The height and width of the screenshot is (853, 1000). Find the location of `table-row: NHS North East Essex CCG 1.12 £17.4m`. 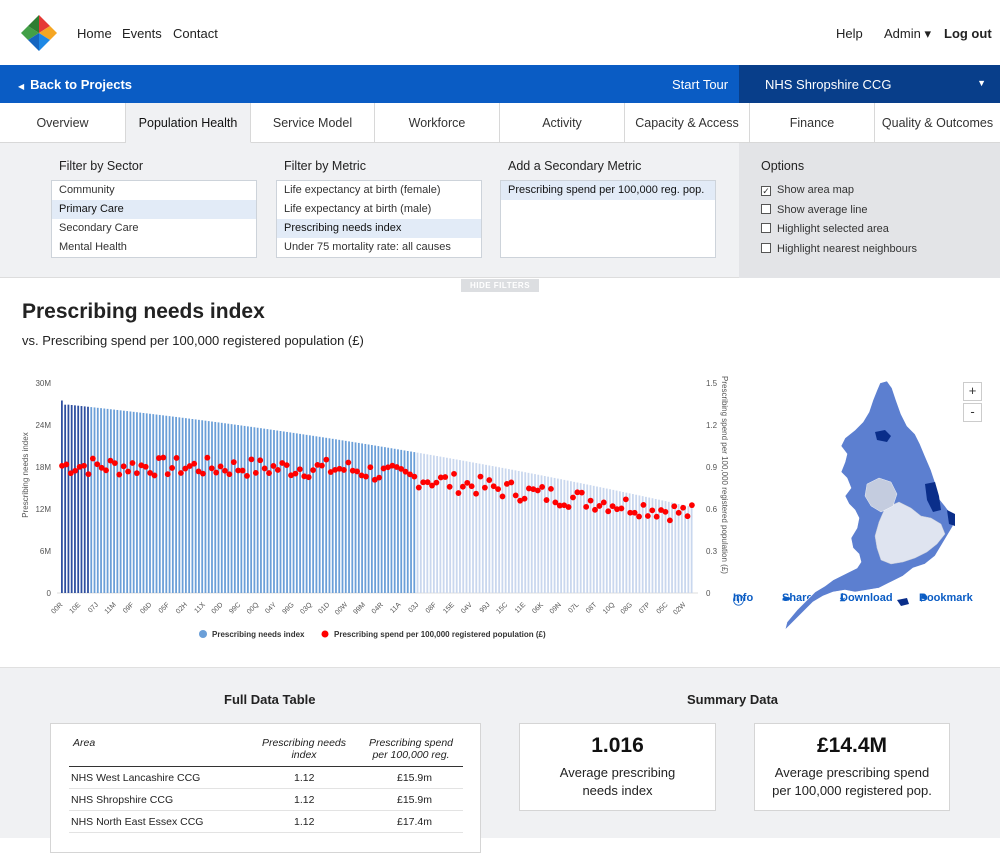

table-row: NHS North East Essex CCG 1.12 £17.4m is located at coordinates (266, 822).